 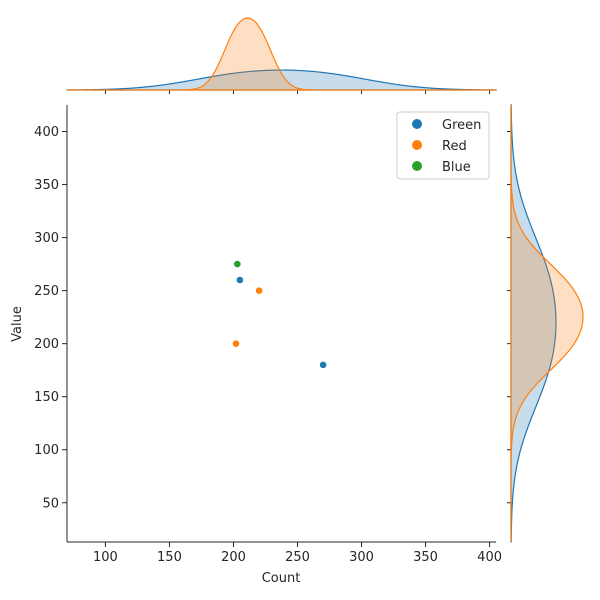 What do you see at coordinates (46, 344) in the screenshot?
I see `y-tick-label: 200` at bounding box center [46, 344].